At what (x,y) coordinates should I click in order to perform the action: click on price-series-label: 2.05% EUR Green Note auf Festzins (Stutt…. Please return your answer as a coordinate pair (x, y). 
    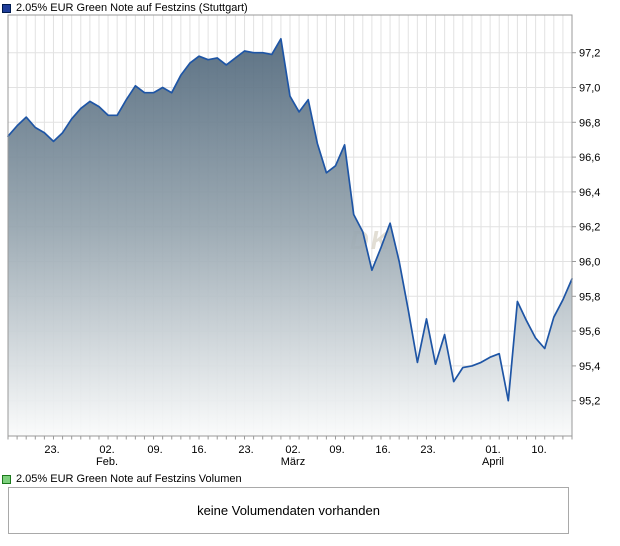
    Looking at the image, I should click on (132, 8).